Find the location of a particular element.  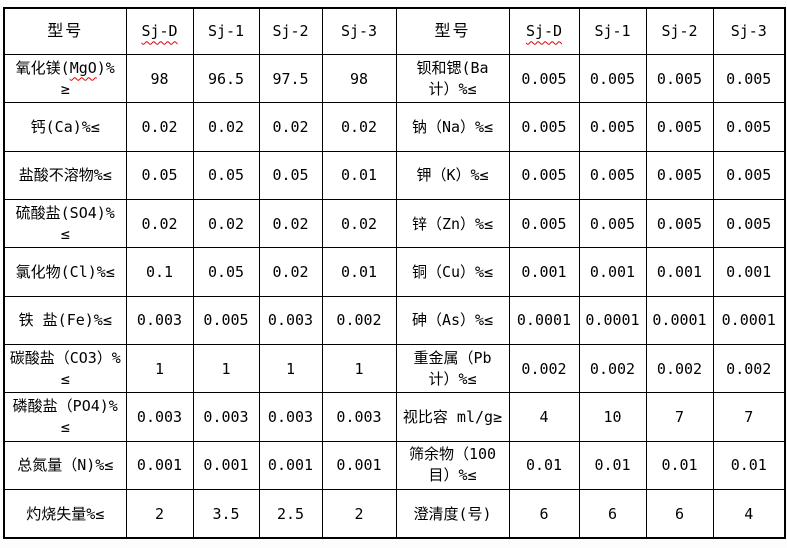

row-label-part: )% is located at coordinates (105, 67).